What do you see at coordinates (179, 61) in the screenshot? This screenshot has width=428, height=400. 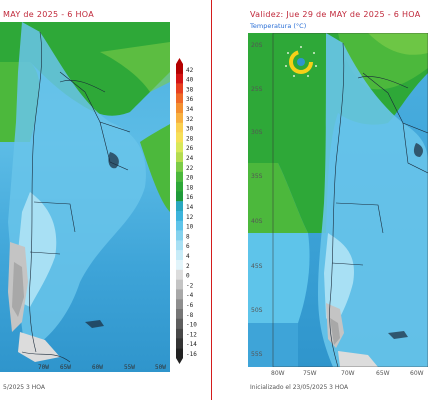 I see `colorbar-top-arrow` at bounding box center [179, 61].